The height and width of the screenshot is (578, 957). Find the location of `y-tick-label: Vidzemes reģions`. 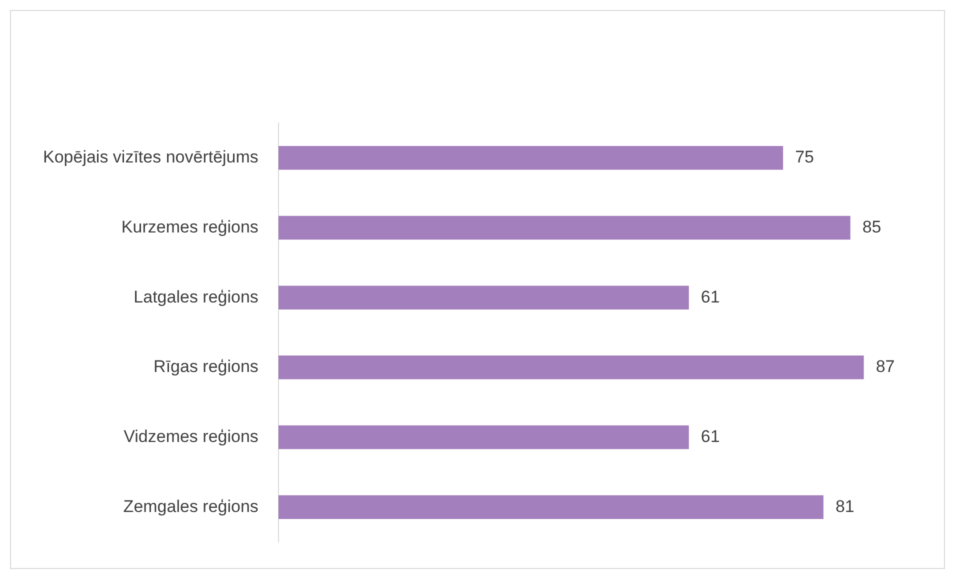

y-tick-label: Vidzemes reģions is located at coordinates (191, 436).